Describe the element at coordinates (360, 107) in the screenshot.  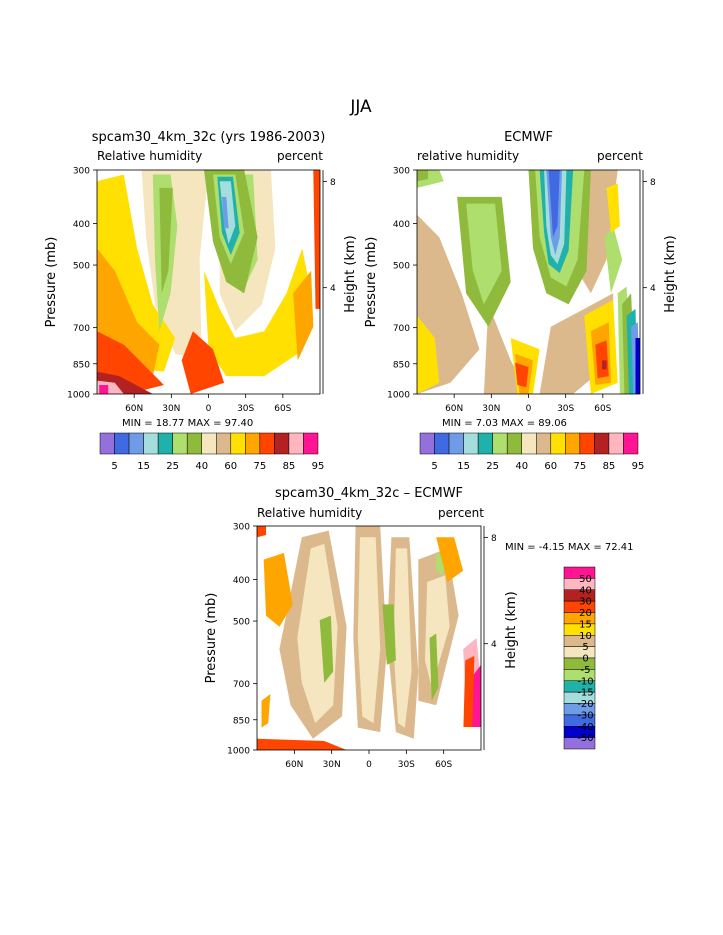
I see `figure-title: JJA` at that location.